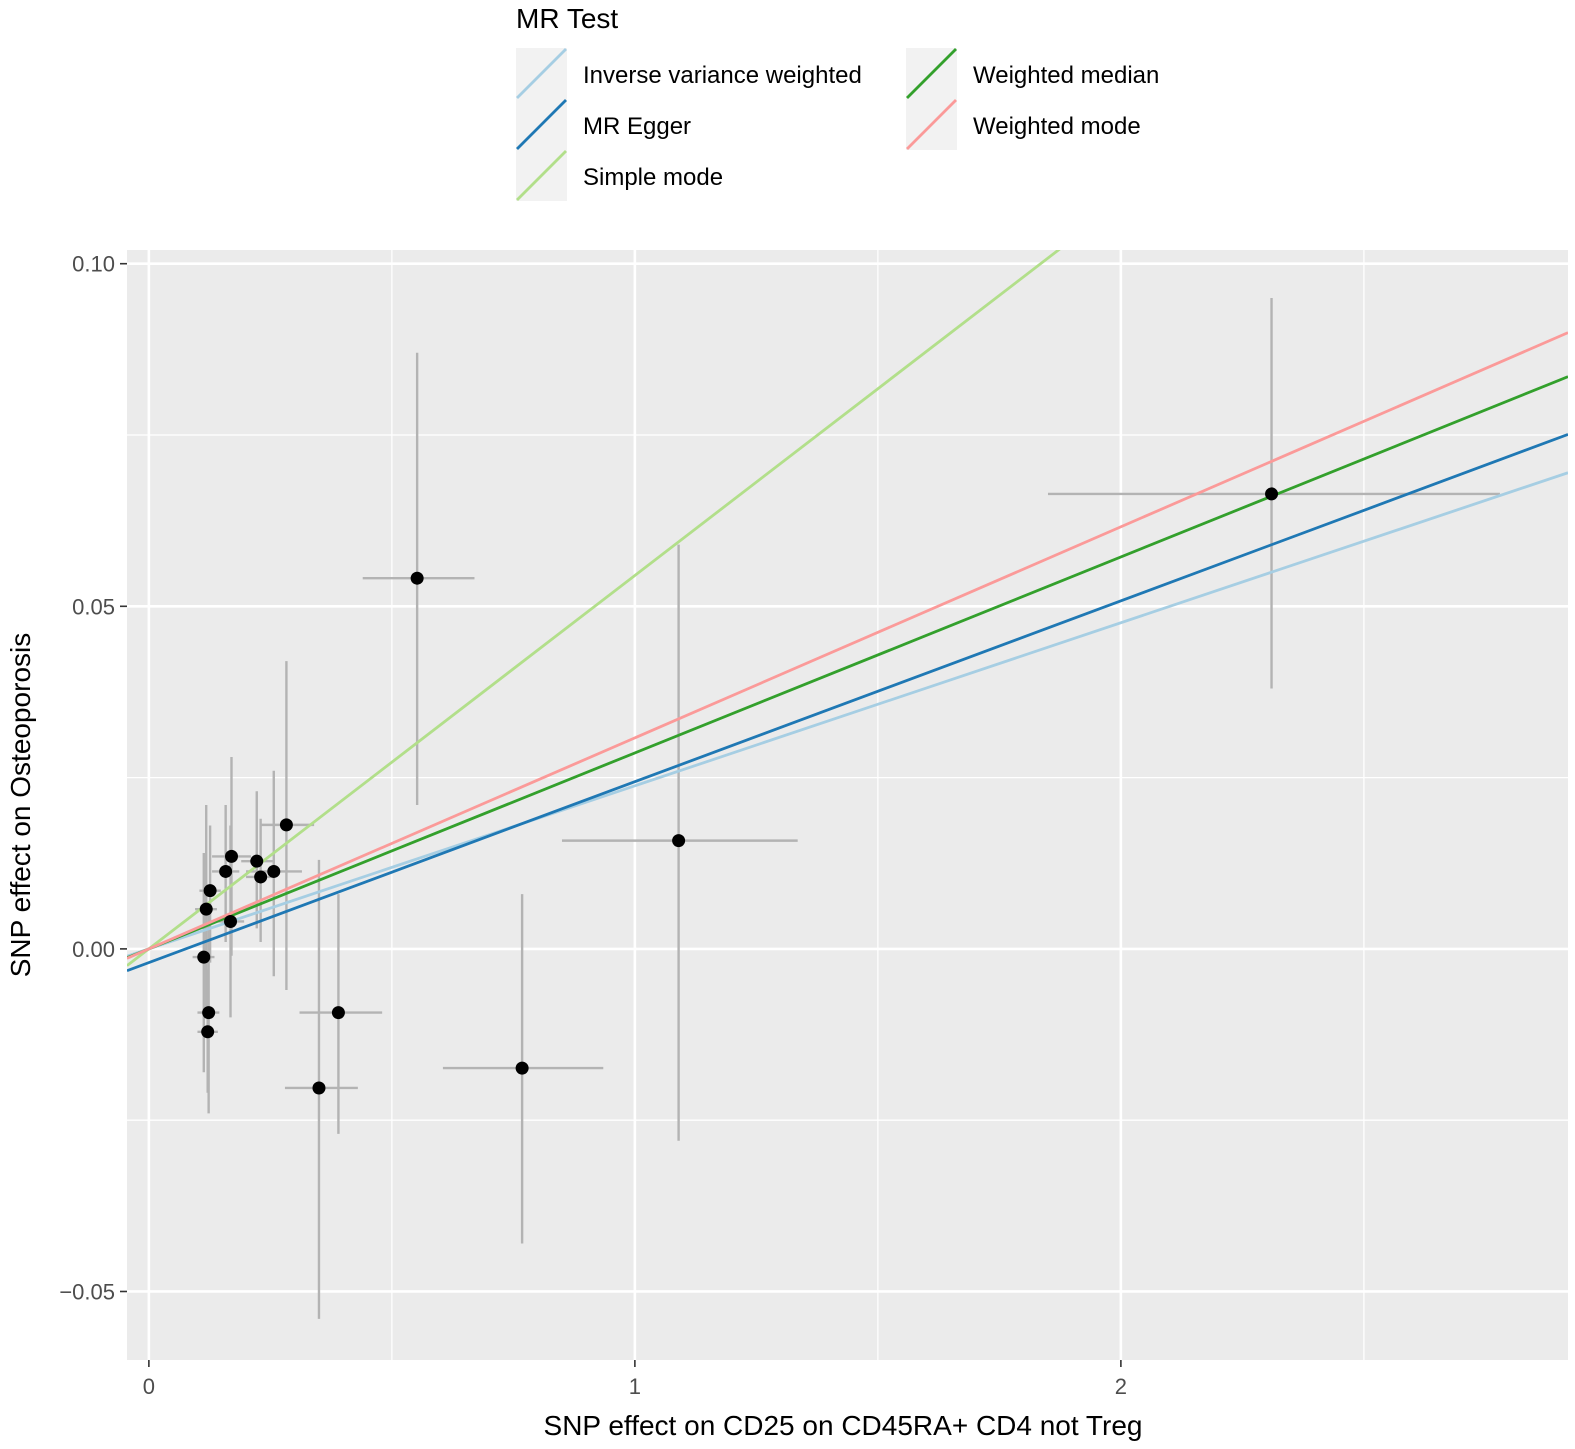 The height and width of the screenshot is (1449, 1575). I want to click on y-axis-title: SNP effect on Osteoporosis, so click(20, 805).